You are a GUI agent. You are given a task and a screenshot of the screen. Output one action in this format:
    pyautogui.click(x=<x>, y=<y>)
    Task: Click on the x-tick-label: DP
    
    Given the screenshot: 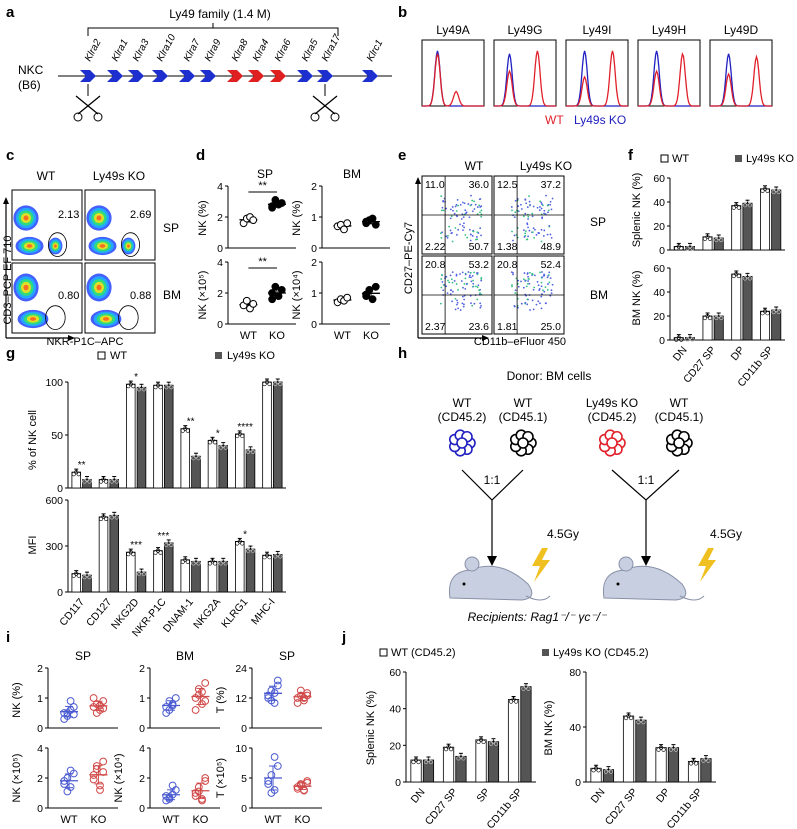 What is the action you would take?
    pyautogui.click(x=738, y=353)
    